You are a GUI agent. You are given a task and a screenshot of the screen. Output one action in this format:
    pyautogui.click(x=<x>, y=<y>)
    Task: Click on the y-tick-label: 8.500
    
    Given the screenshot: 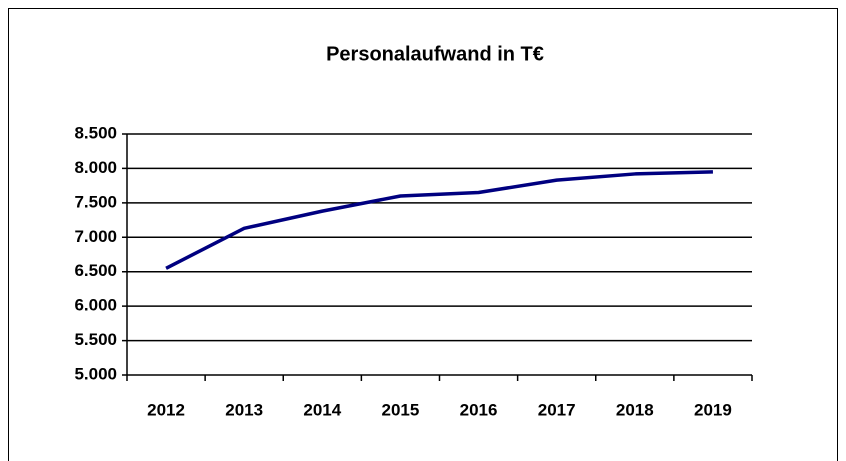 What is the action you would take?
    pyautogui.click(x=95, y=132)
    